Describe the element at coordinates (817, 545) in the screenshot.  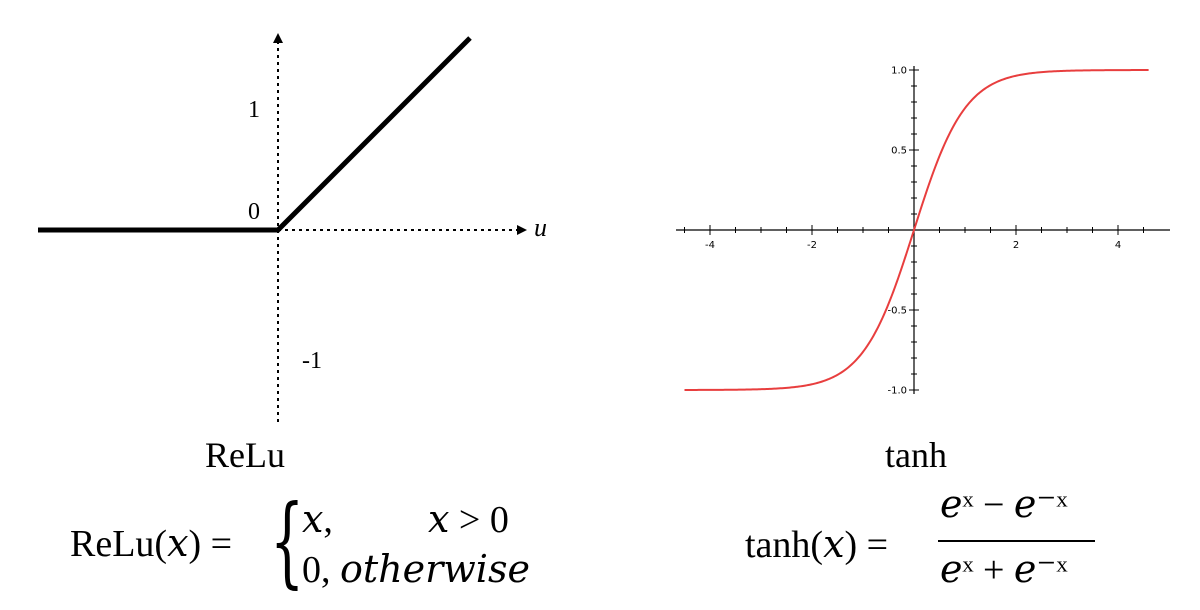
I see `tanh-formula-lhs: tanh(𝑥) =` at that location.